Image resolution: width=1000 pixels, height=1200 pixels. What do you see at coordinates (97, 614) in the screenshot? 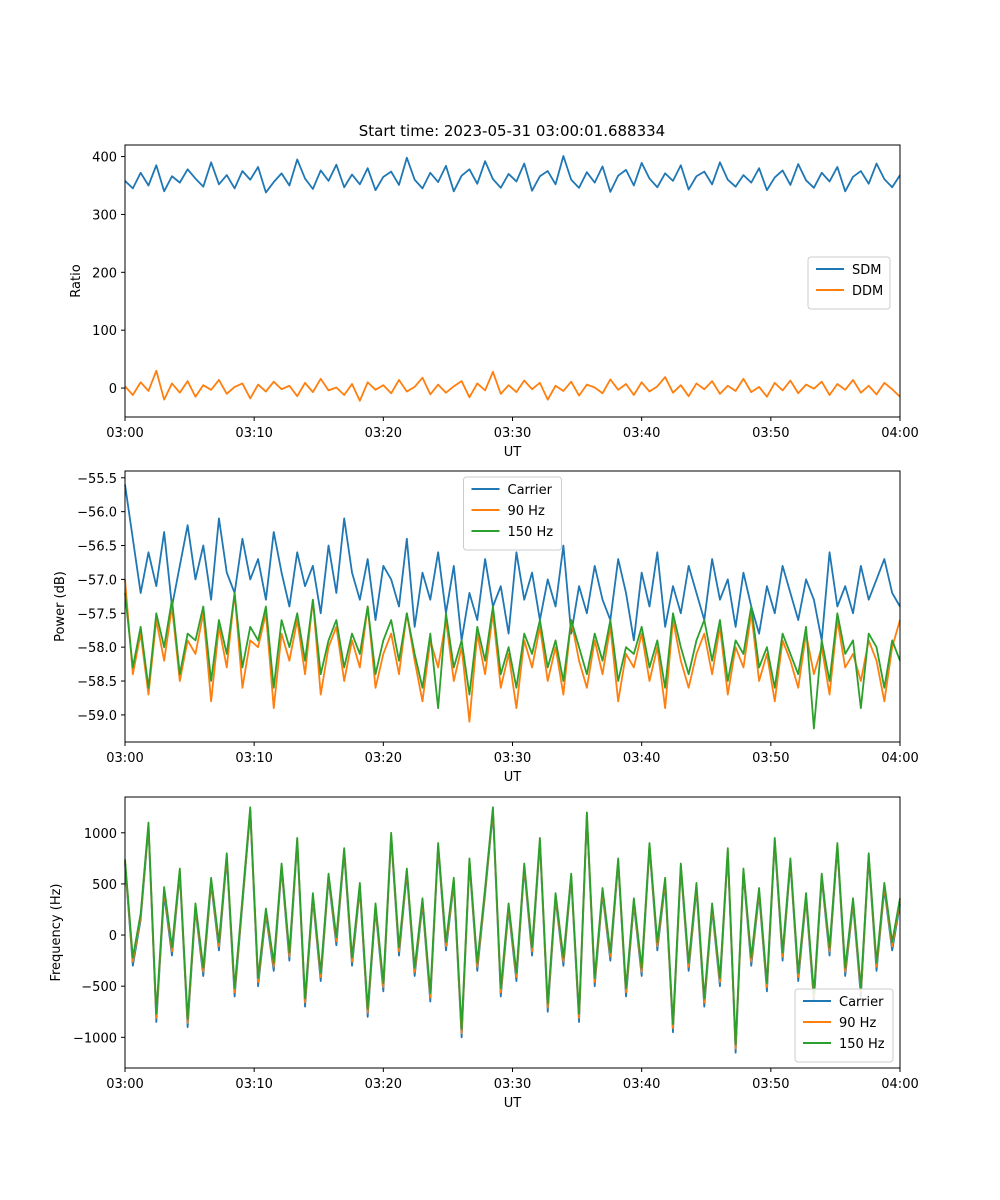
I see `y-tick-label: −57.5` at bounding box center [97, 614].